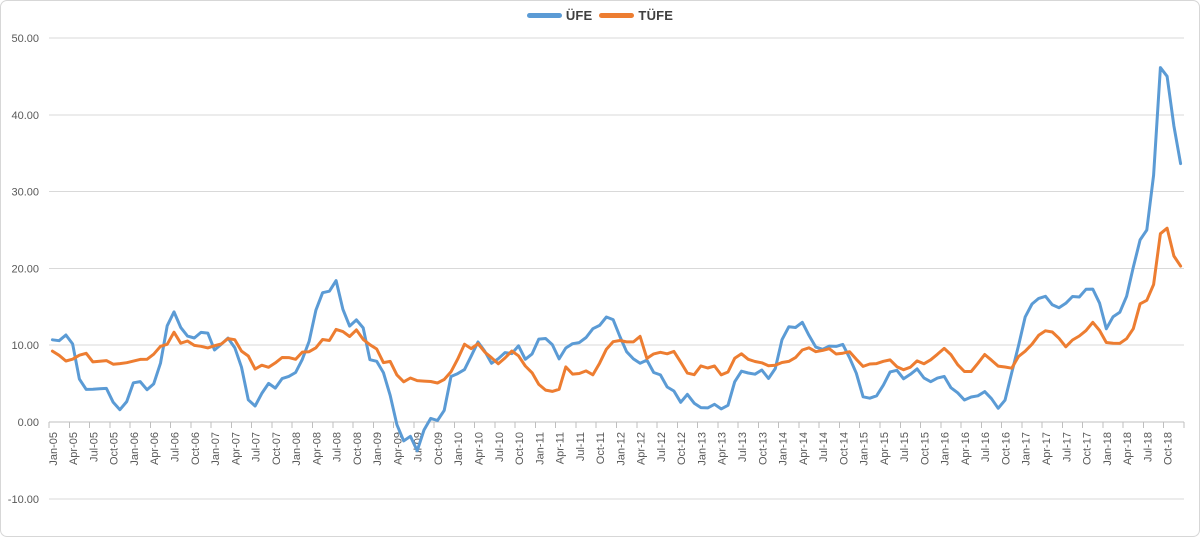 This screenshot has width=1200, height=537. What do you see at coordinates (581, 446) in the screenshot?
I see `x-axis-label: Jul-11` at bounding box center [581, 446].